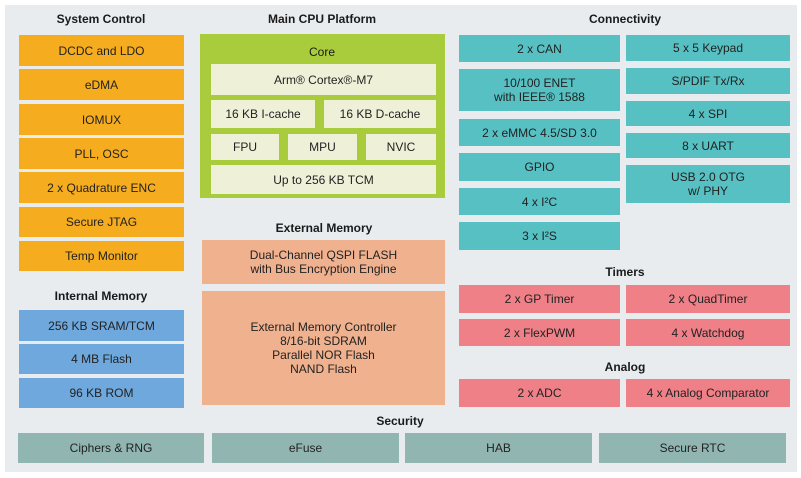 Image resolution: width=801 pixels, height=478 pixels. I want to click on block-pll-osc: PLL, OSC, so click(101, 153).